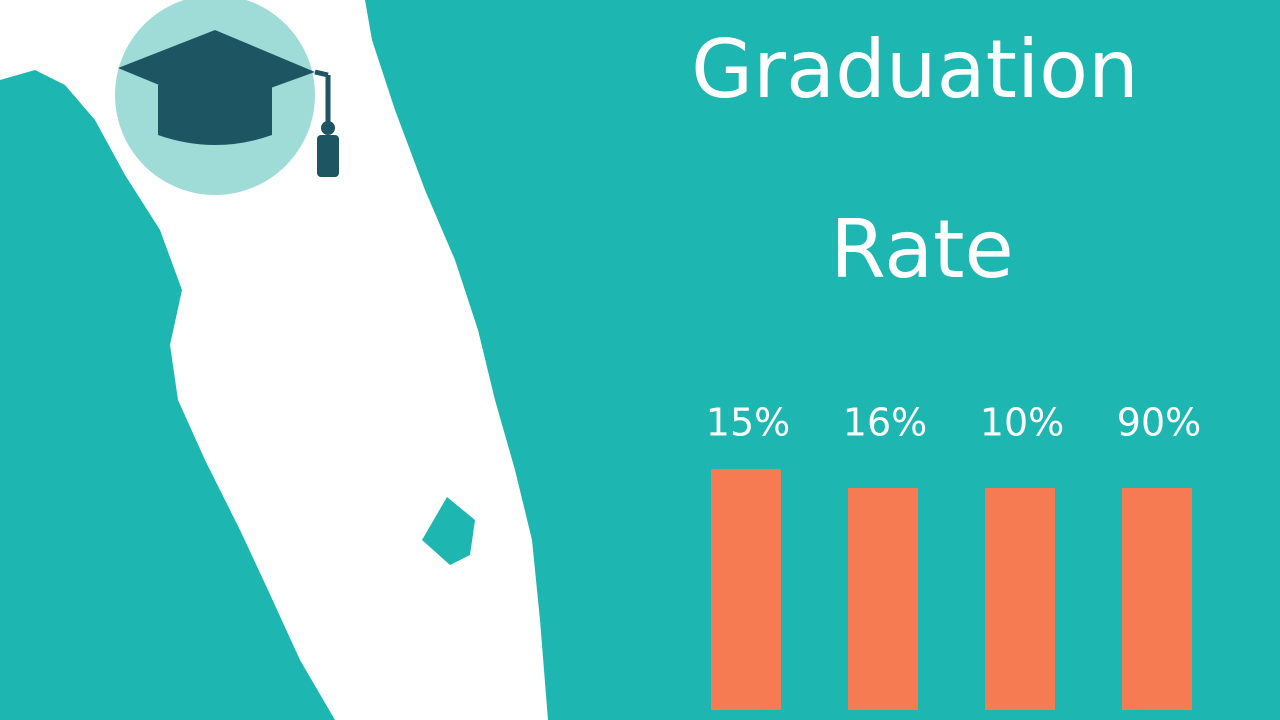  What do you see at coordinates (1022, 423) in the screenshot?
I see `bar-label: 10%` at bounding box center [1022, 423].